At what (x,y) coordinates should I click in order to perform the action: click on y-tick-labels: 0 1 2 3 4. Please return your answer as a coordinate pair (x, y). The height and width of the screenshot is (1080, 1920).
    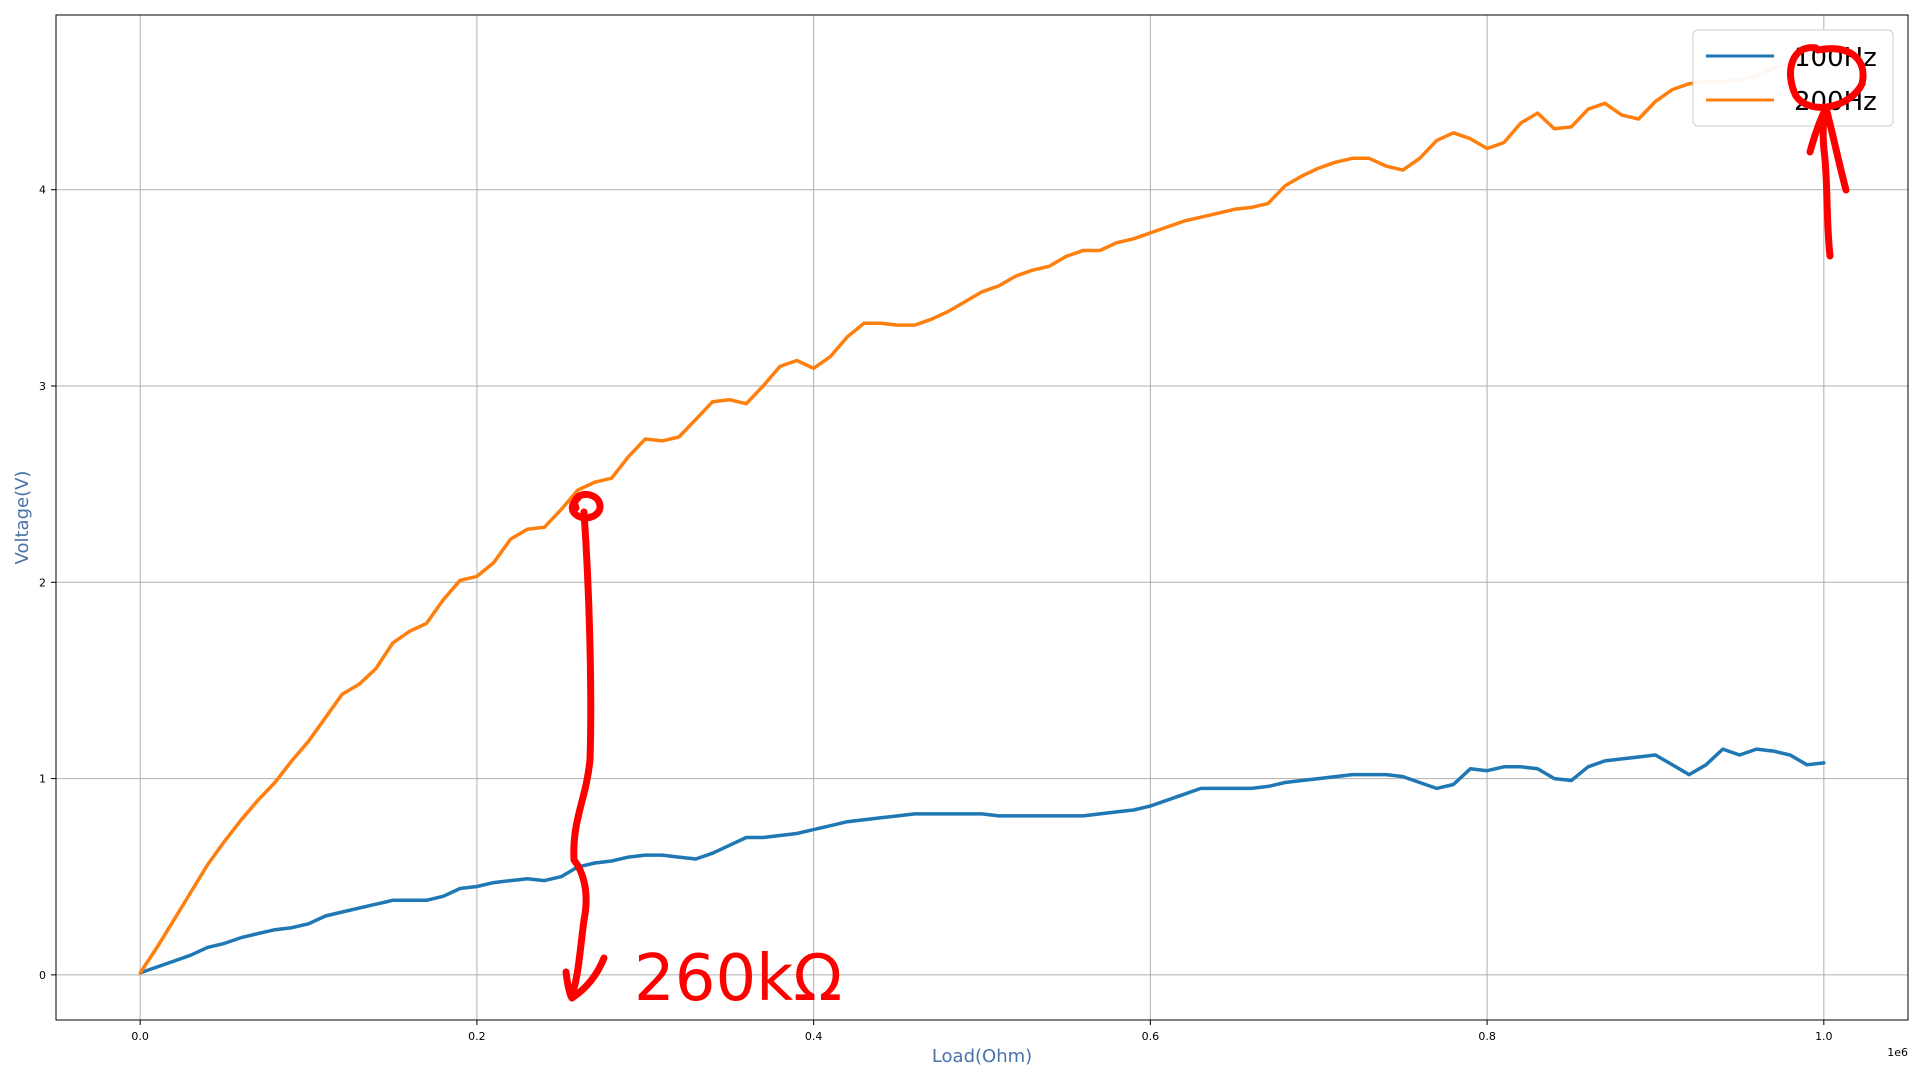
    Looking at the image, I should click on (47, 583).